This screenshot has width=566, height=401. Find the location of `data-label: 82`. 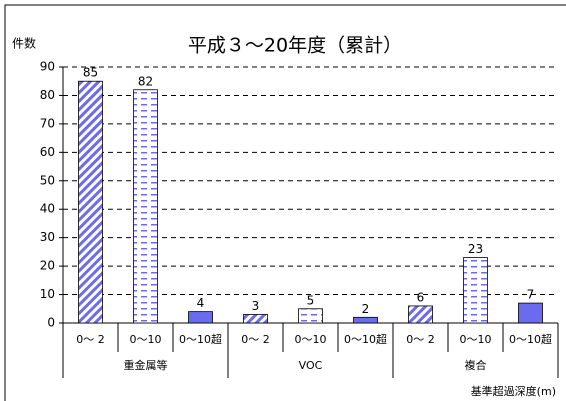

data-label: 82 is located at coordinates (145, 81).